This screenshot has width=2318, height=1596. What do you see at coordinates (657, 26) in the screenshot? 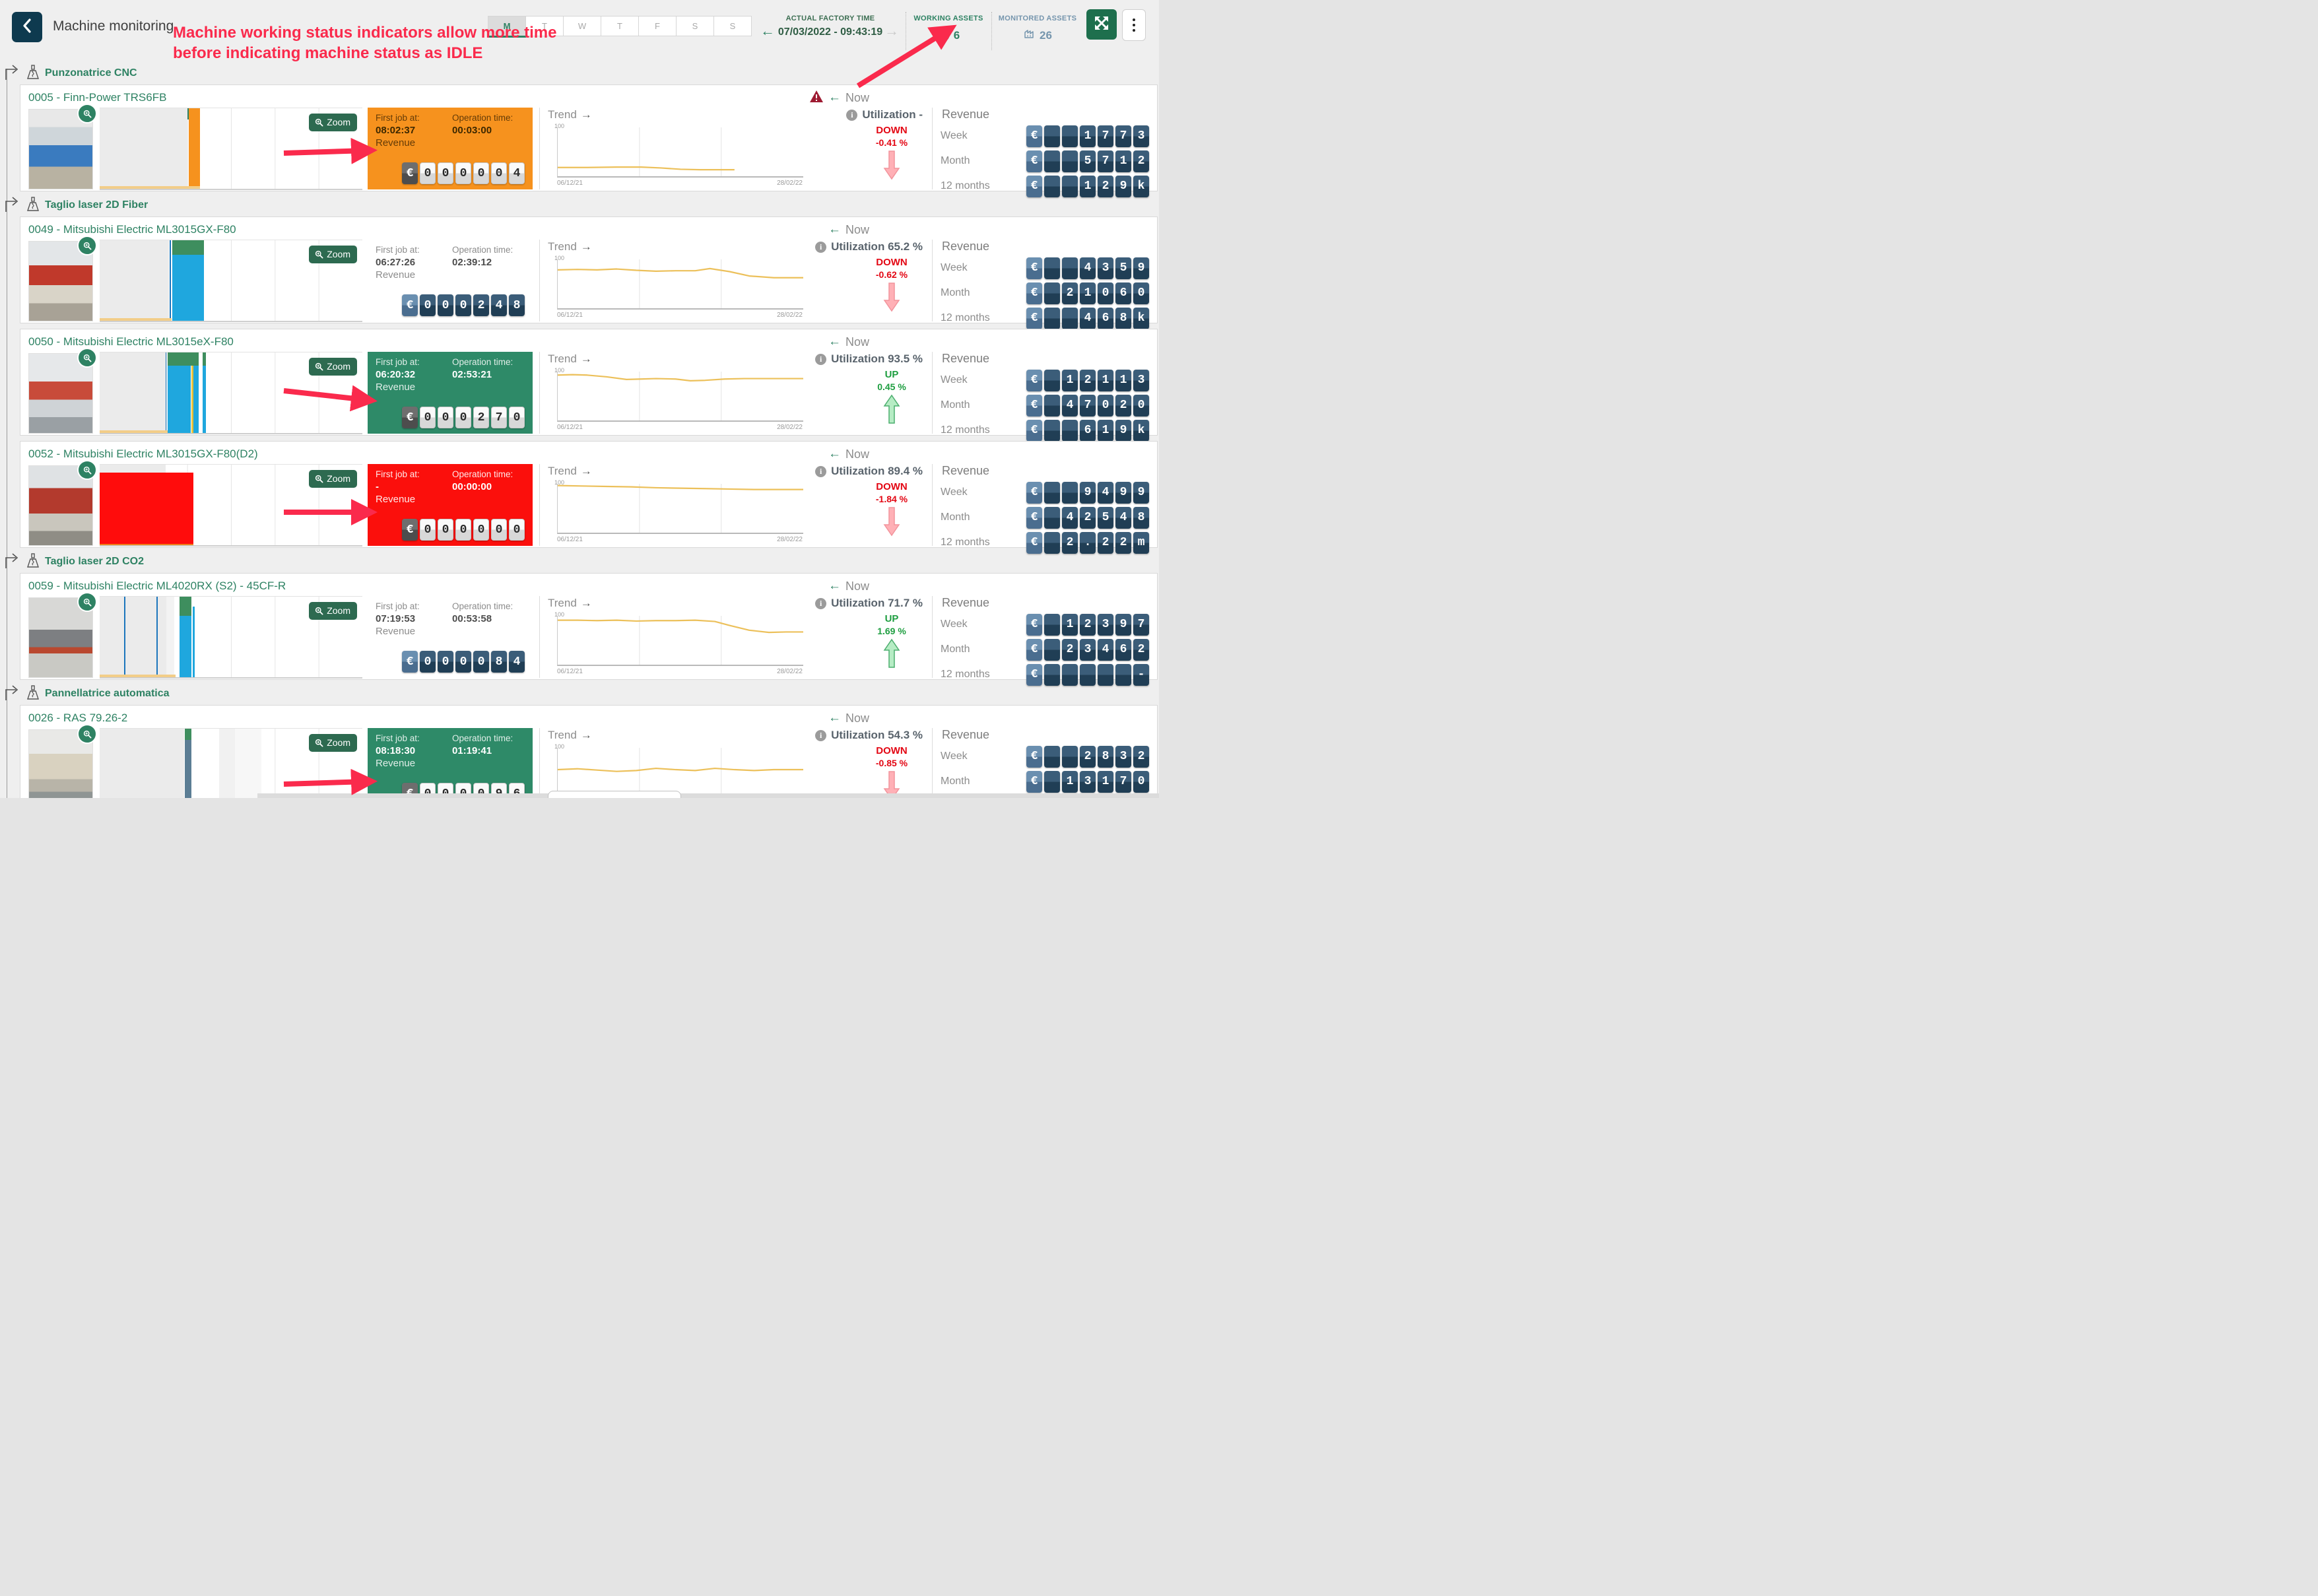
I see `day-button-4: F` at bounding box center [657, 26].